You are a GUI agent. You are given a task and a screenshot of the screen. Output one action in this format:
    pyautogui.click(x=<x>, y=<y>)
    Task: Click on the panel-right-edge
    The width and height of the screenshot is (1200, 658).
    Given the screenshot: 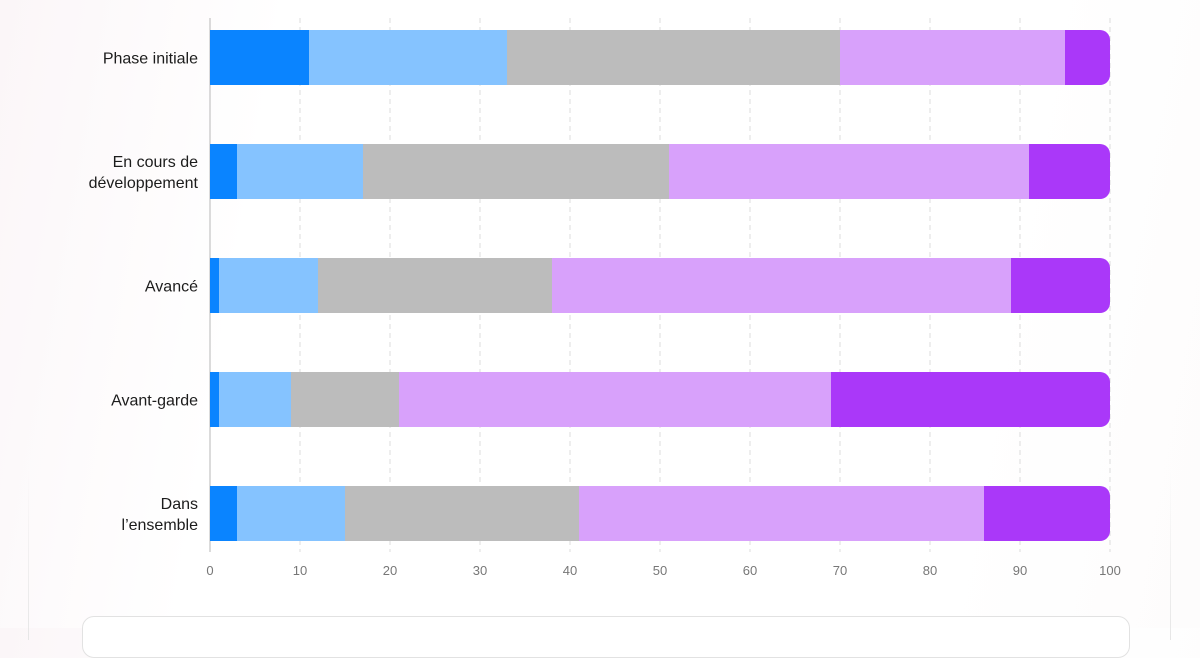 What is the action you would take?
    pyautogui.click(x=1170, y=555)
    